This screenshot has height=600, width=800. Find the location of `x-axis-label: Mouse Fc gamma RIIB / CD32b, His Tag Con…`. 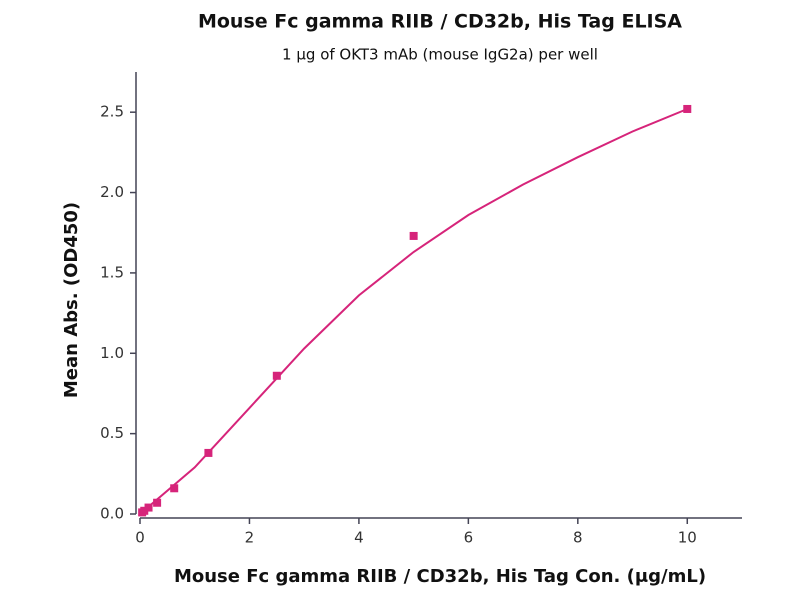

x-axis-label: Mouse Fc gamma RIIB / CD32b, His Tag Con… is located at coordinates (440, 576).